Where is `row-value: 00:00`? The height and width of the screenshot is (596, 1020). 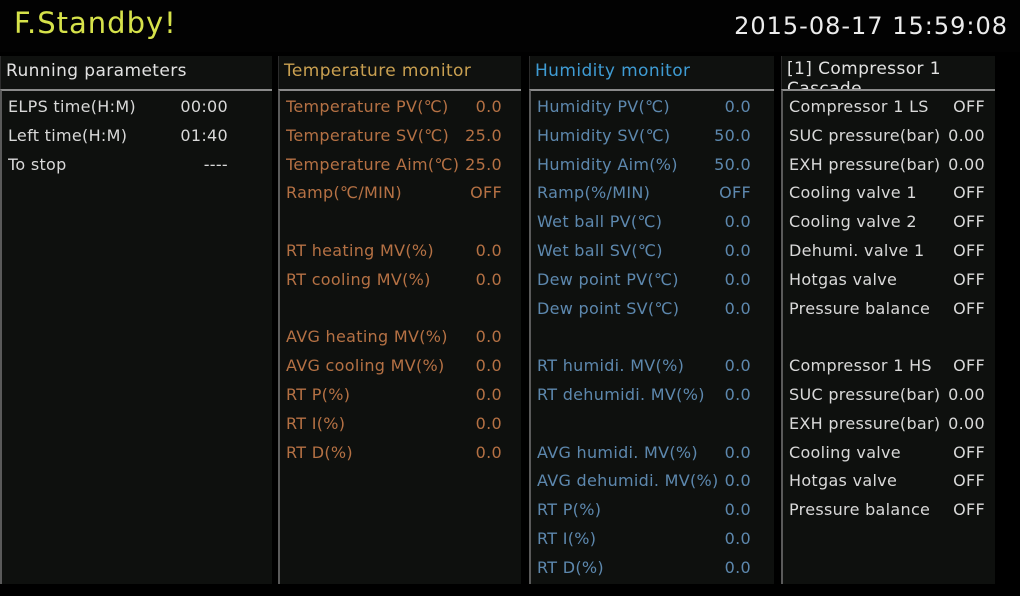 row-value: 00:00 is located at coordinates (204, 106).